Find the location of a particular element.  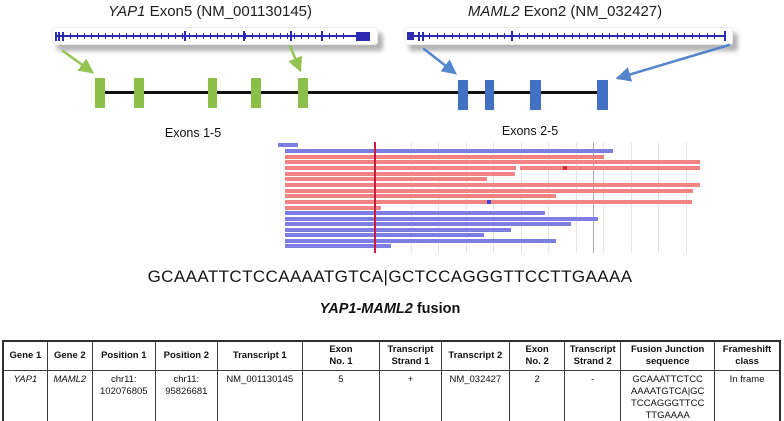

header-exon-no-2: Exon No. 2 is located at coordinates (537, 355).